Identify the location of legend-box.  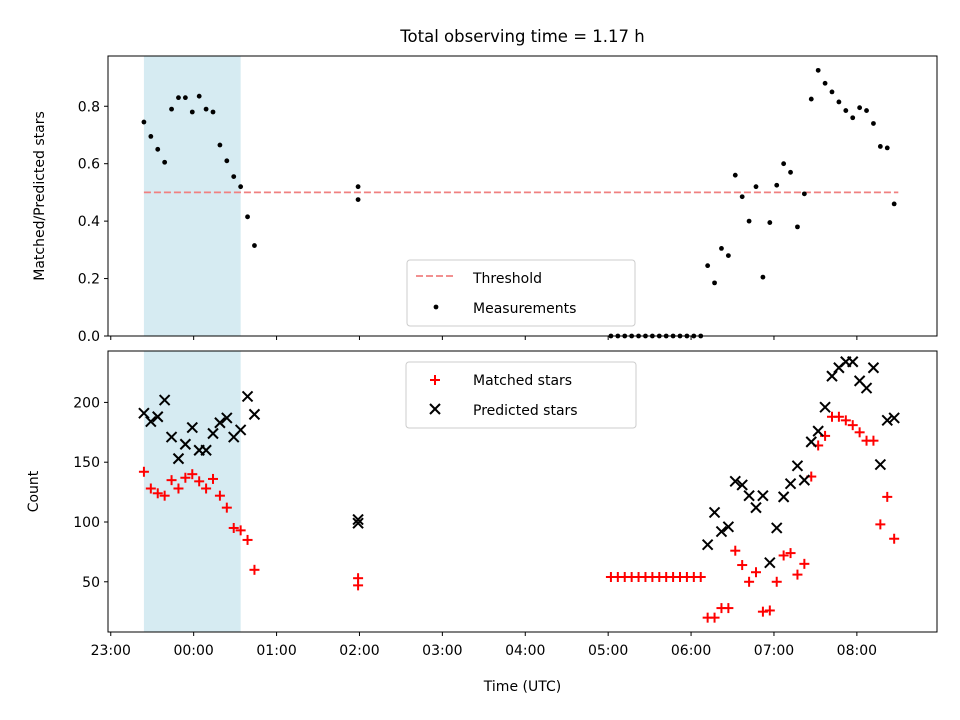
(521, 293).